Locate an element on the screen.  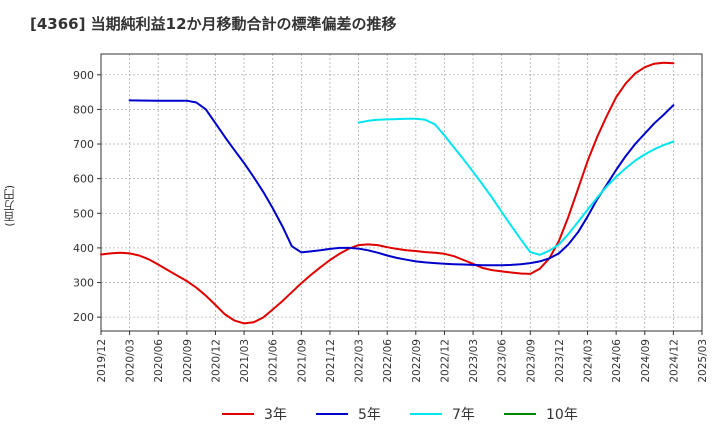
x-tick-label: 2023/12 is located at coordinates (560, 361).